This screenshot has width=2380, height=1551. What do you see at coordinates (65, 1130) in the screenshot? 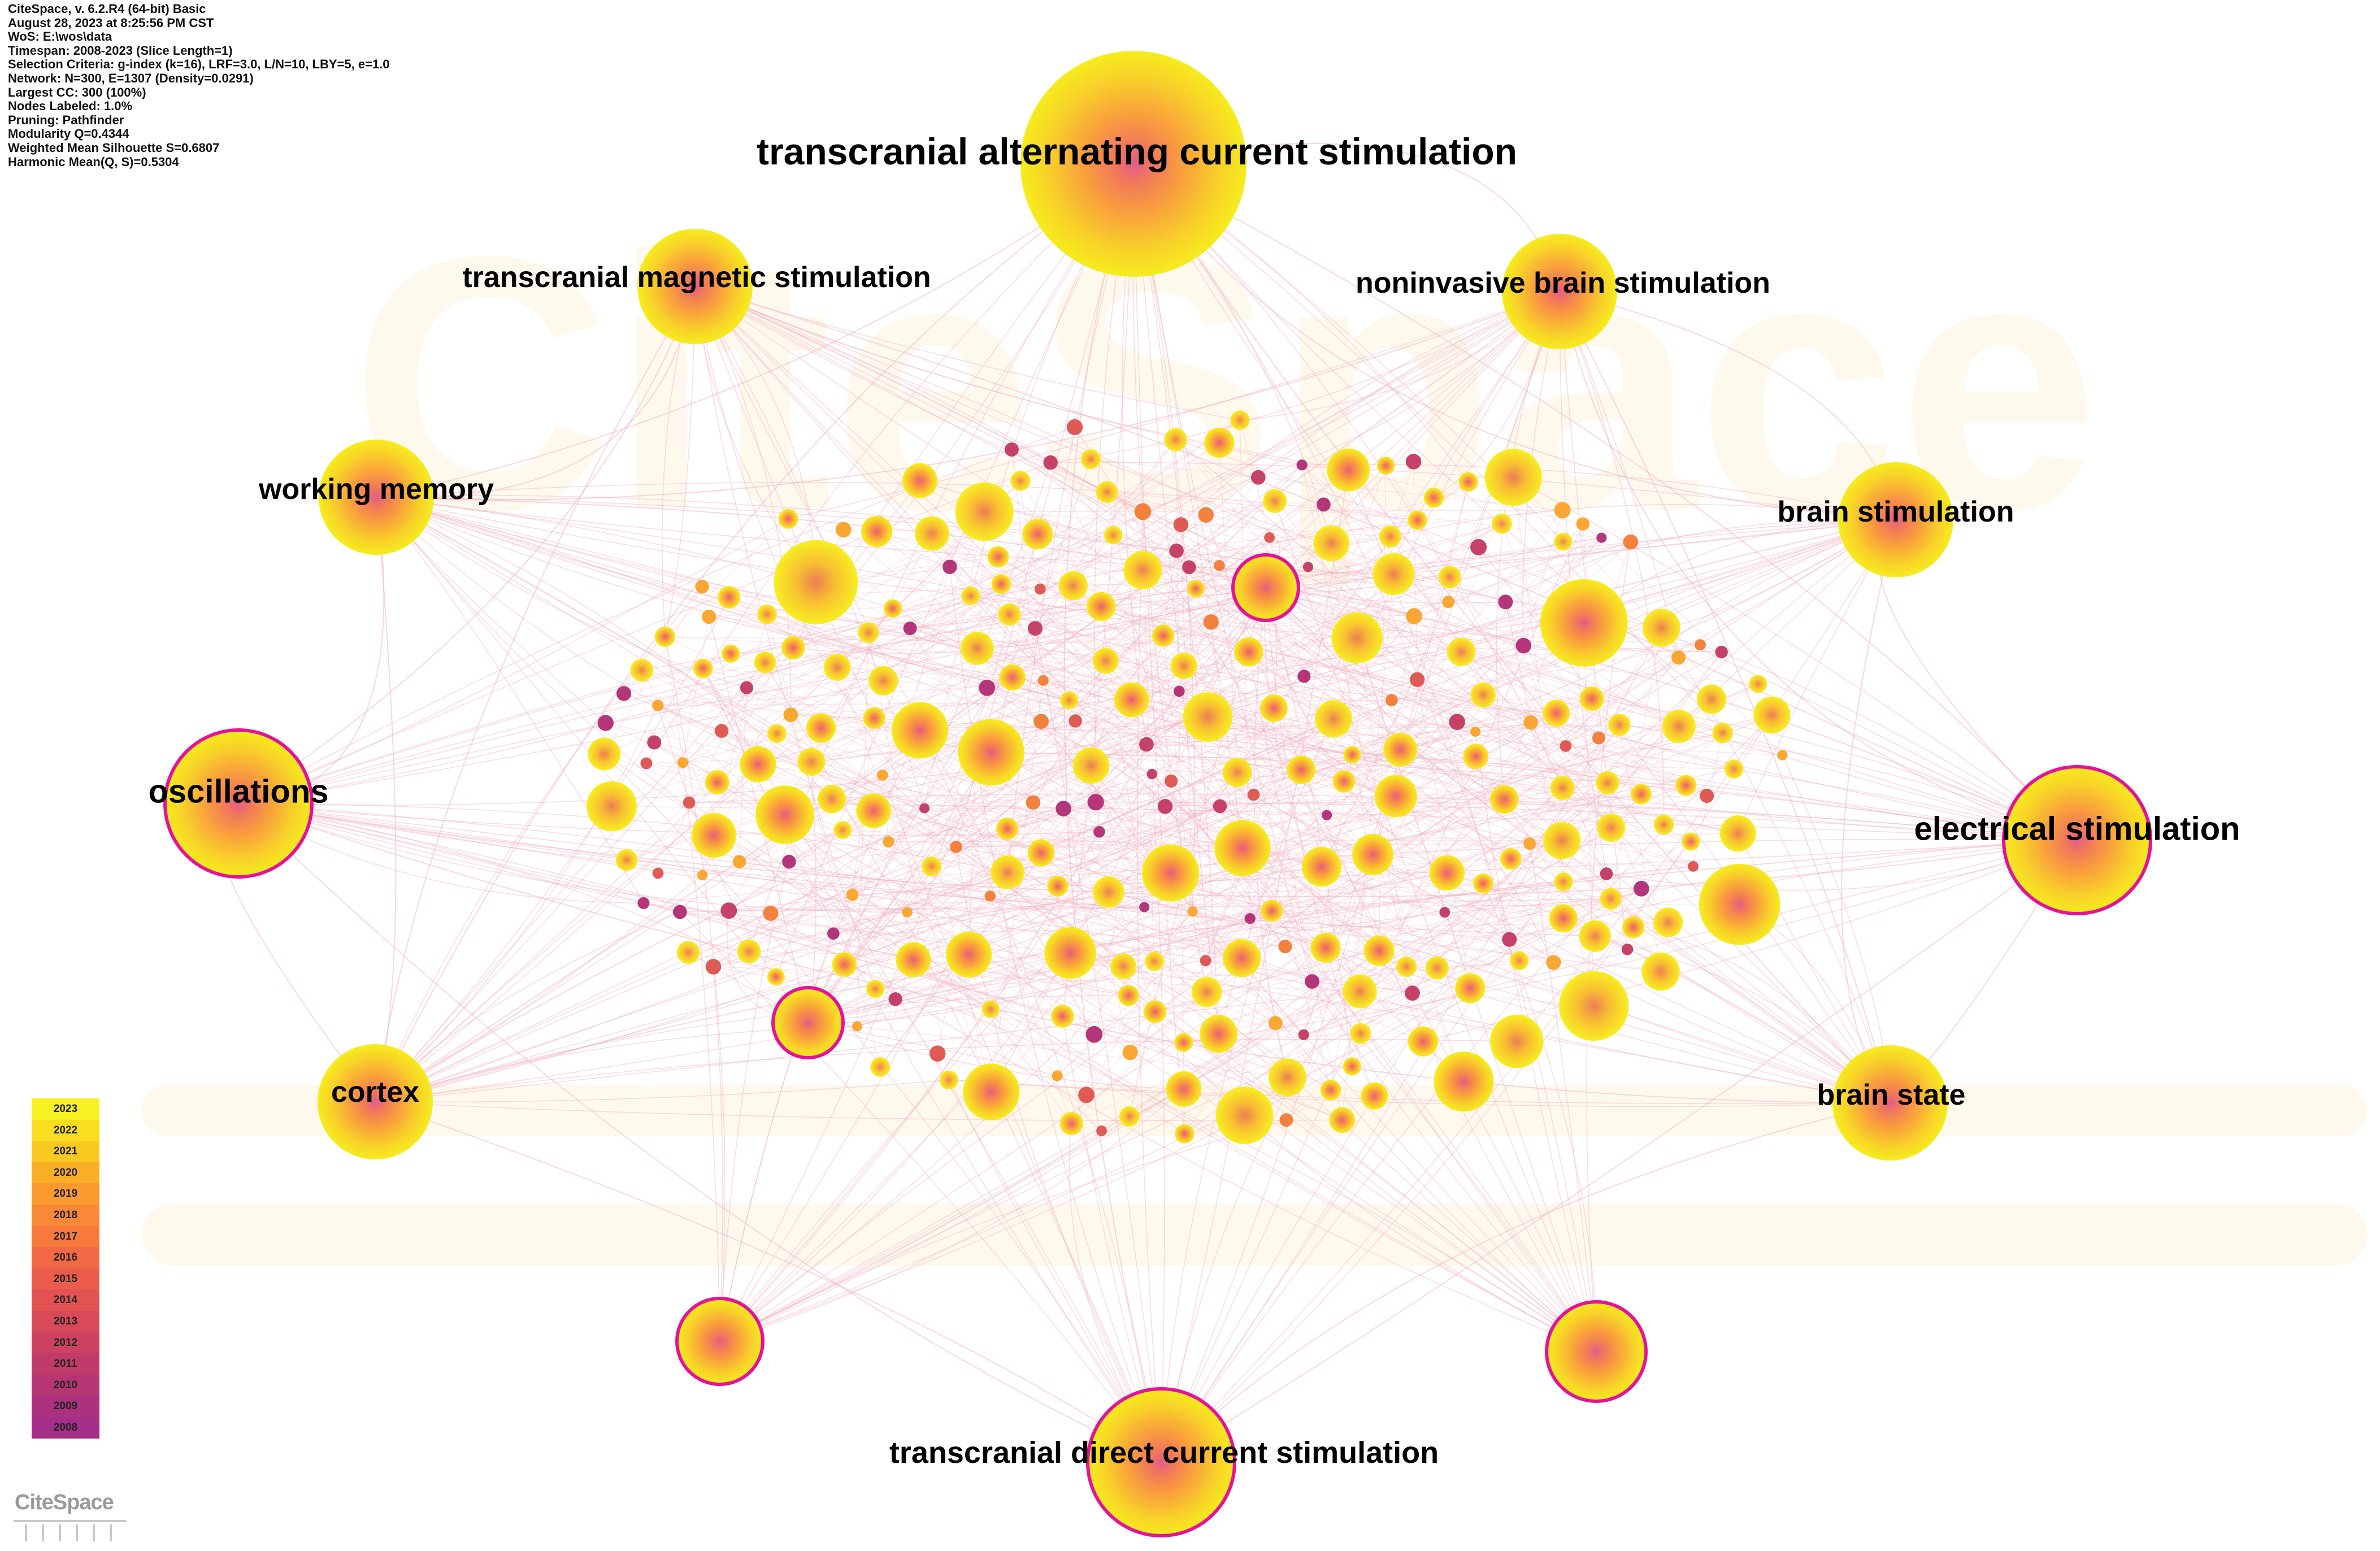
I see `legend-year-2022: 2022` at bounding box center [65, 1130].